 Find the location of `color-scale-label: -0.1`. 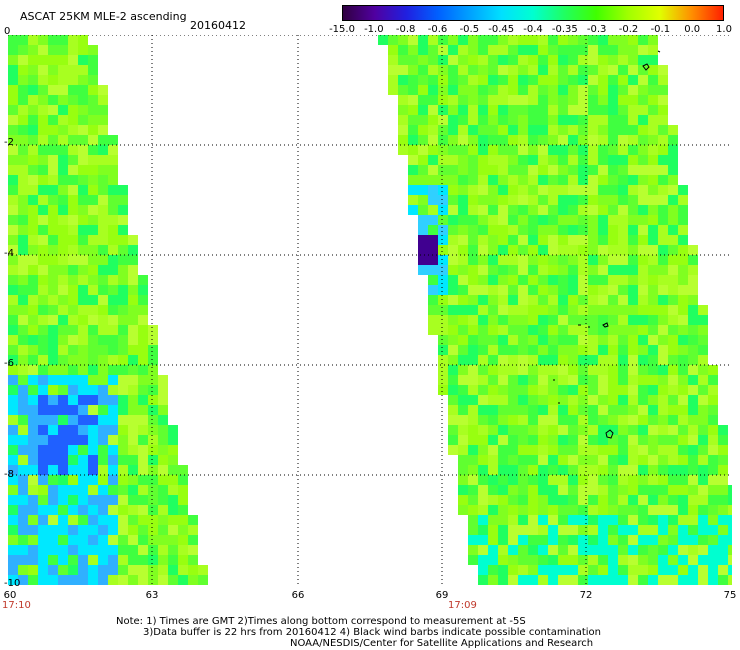

color-scale-label: -0.1 is located at coordinates (660, 29).